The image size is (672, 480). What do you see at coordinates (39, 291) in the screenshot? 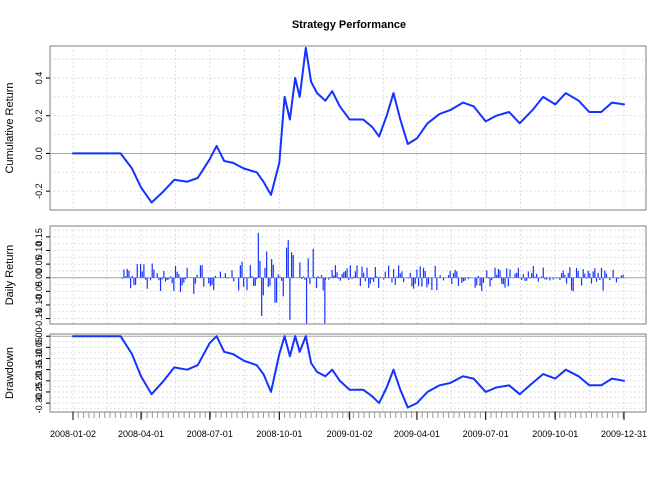
I see `panel-2-ytick-label: -0.05` at bounding box center [39, 291].